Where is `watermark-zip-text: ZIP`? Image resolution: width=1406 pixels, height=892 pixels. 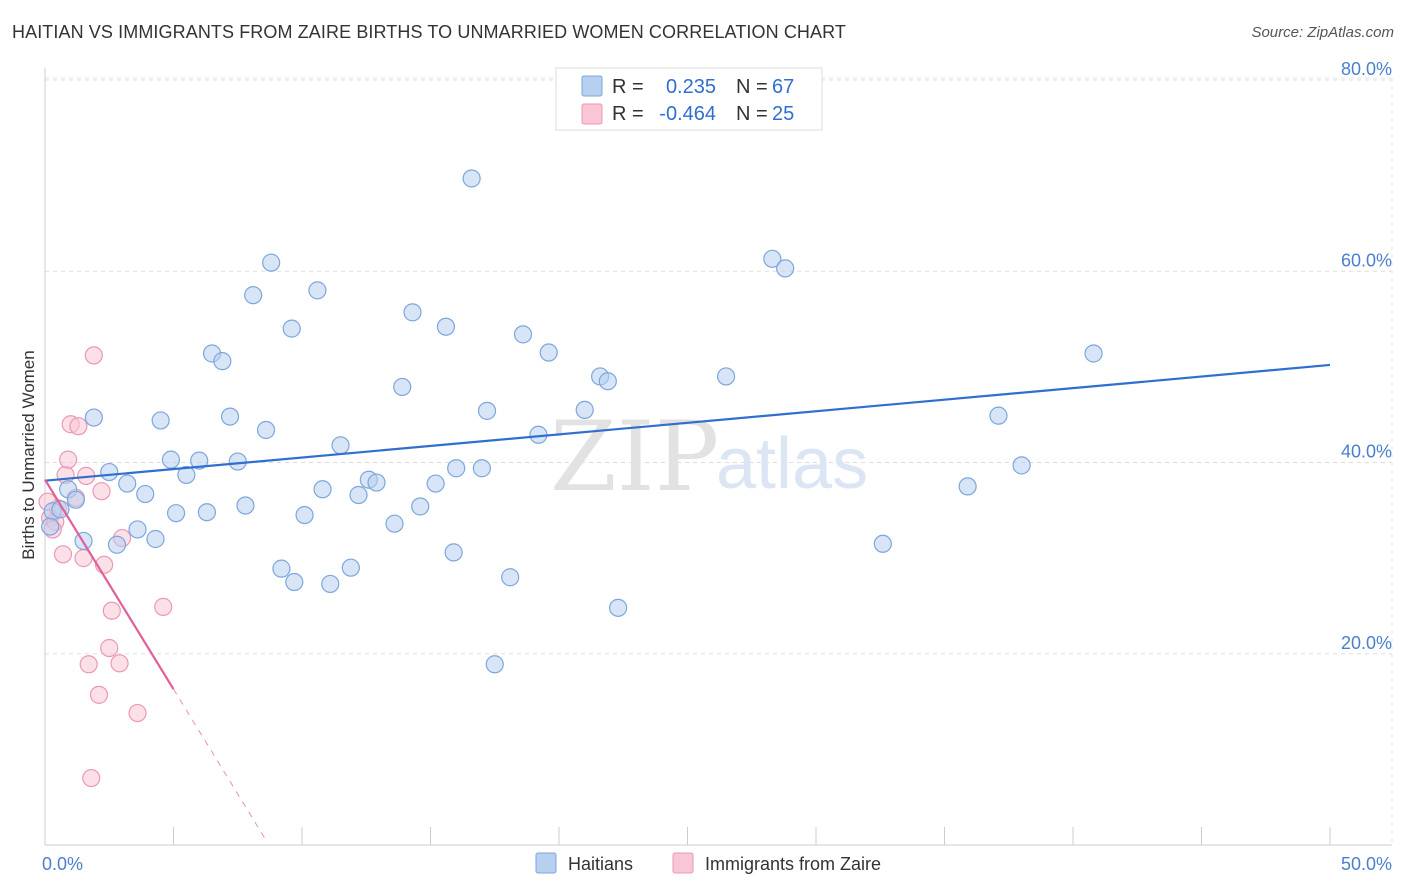
watermark-zip-text: ZIP is located at coordinates (634, 457).